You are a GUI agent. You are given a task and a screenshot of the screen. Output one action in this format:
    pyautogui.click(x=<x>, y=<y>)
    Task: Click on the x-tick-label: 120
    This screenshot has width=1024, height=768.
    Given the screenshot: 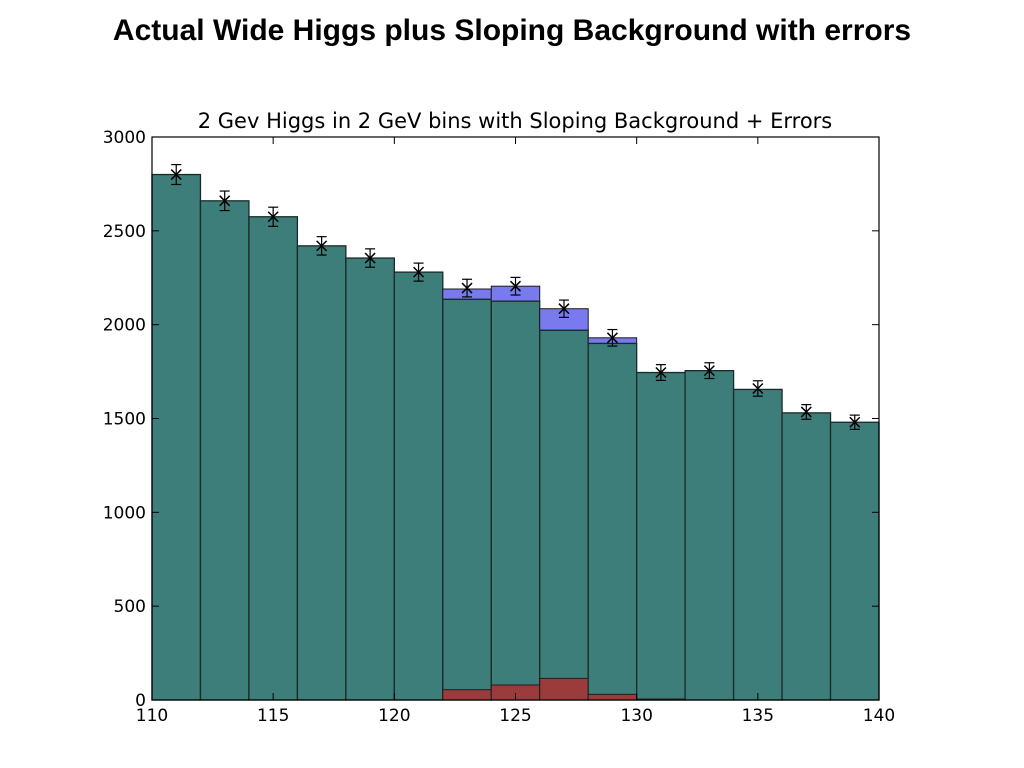 What is the action you would take?
    pyautogui.click(x=394, y=716)
    